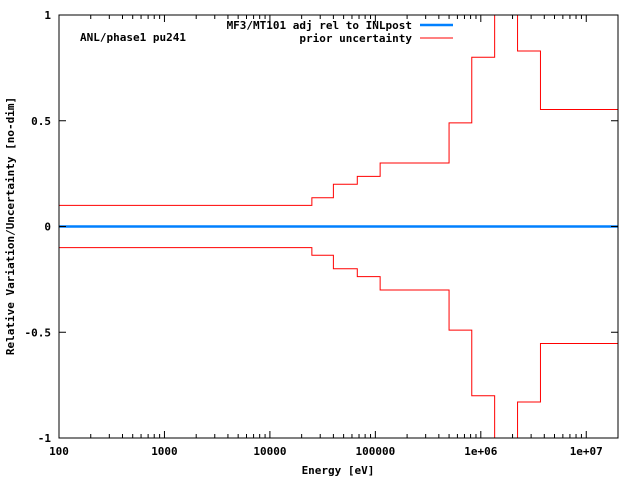 Image resolution: width=640 pixels, height=480 pixels. Describe the element at coordinates (586, 451) in the screenshot. I see `x-tick-label: 1e+07` at that location.